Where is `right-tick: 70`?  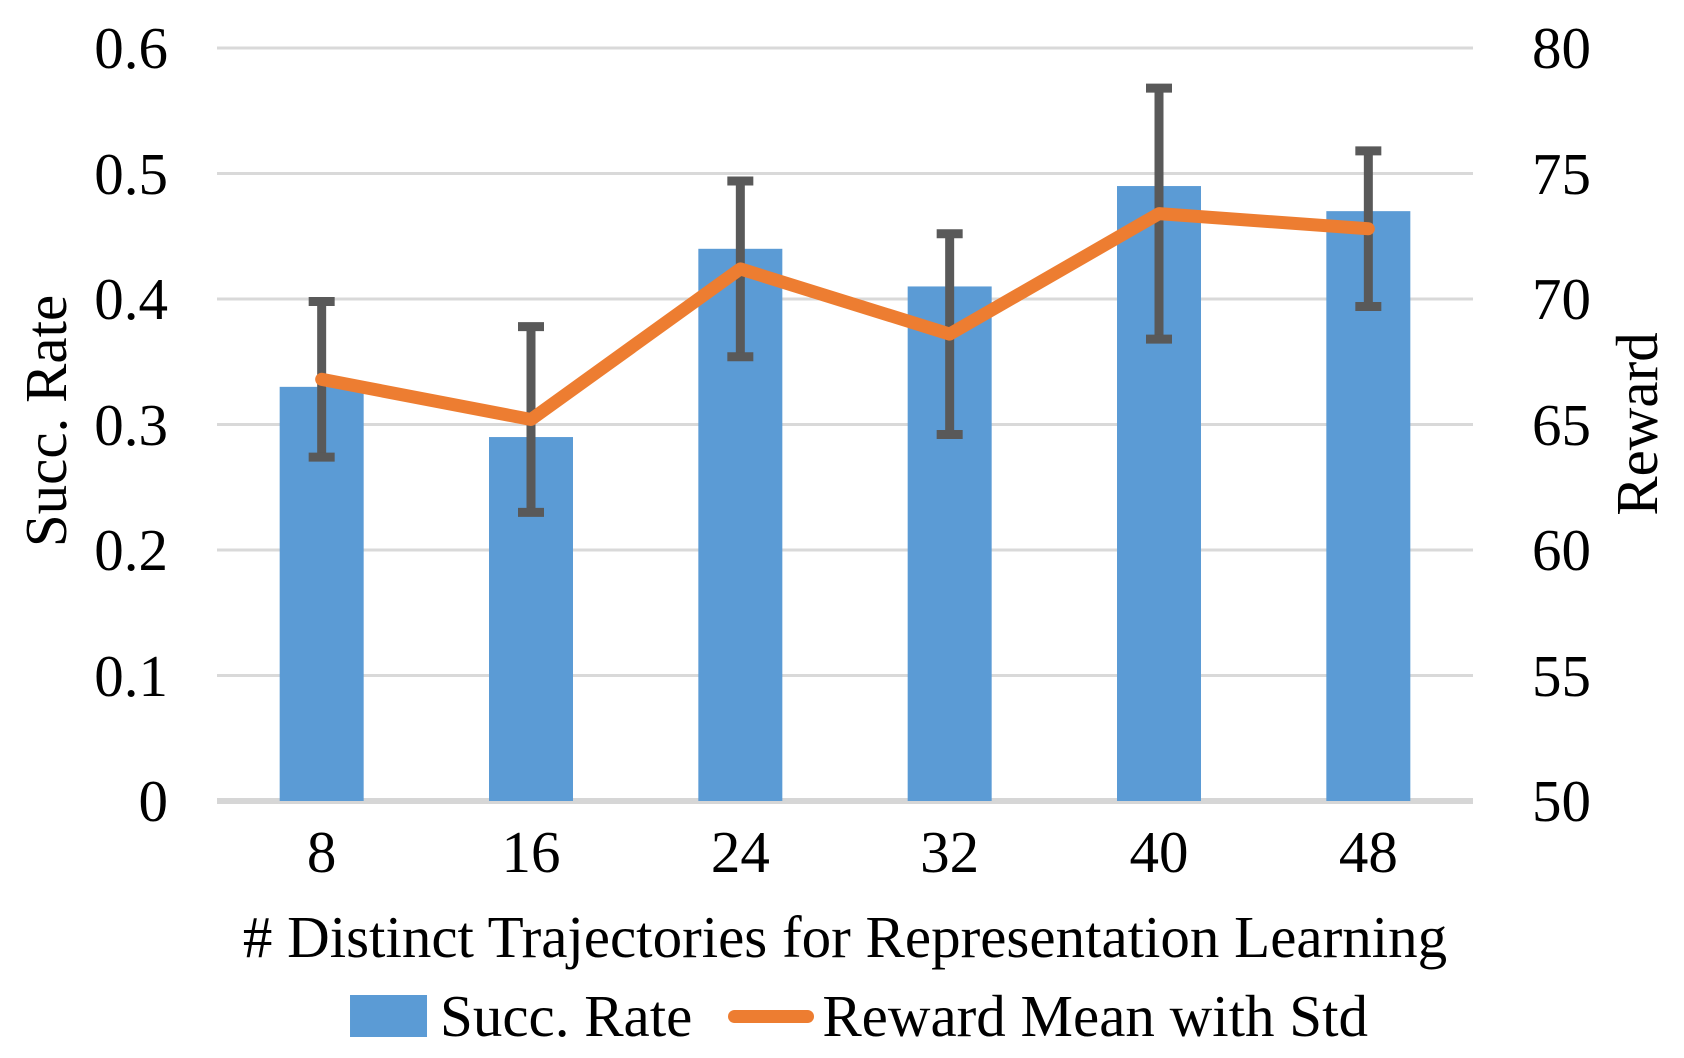
right-tick: 70 is located at coordinates (1561, 299).